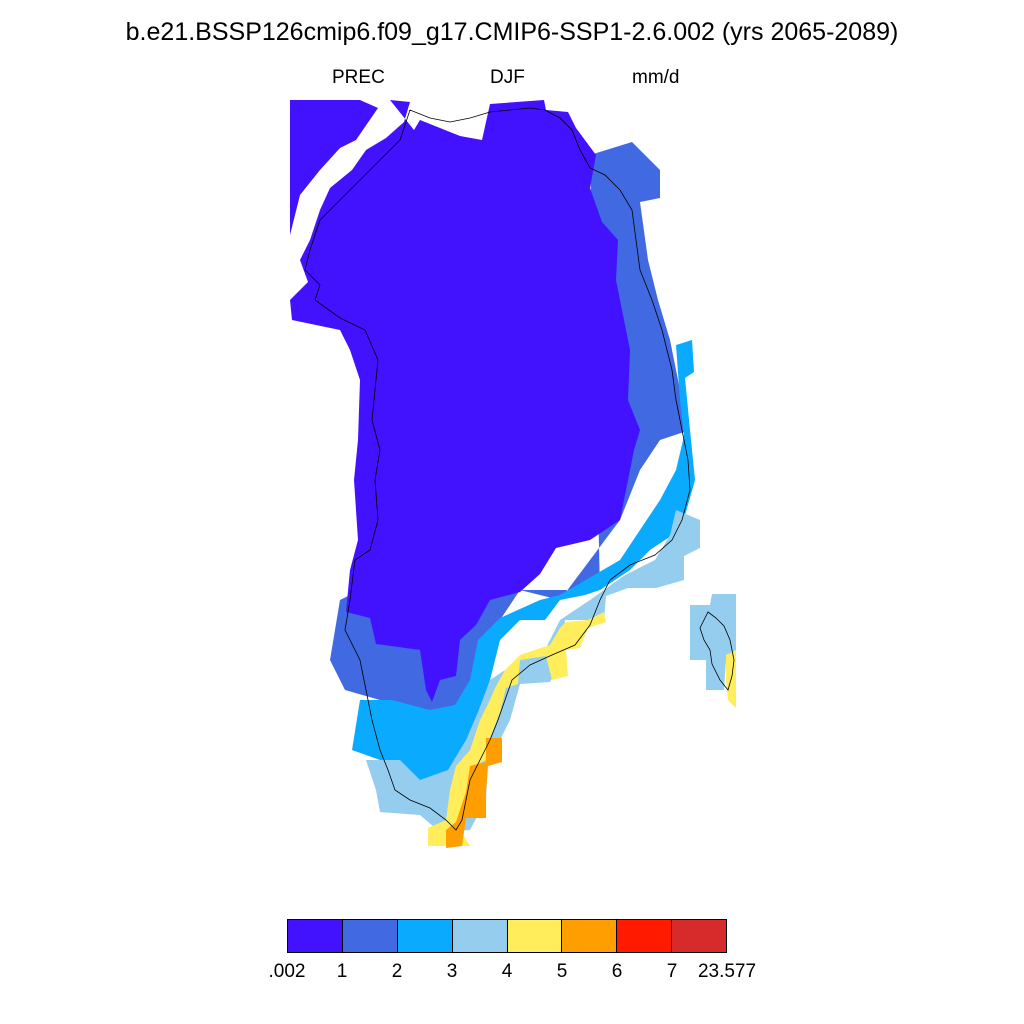 The image size is (1024, 1024). I want to click on field-island-east, so click(713, 642).